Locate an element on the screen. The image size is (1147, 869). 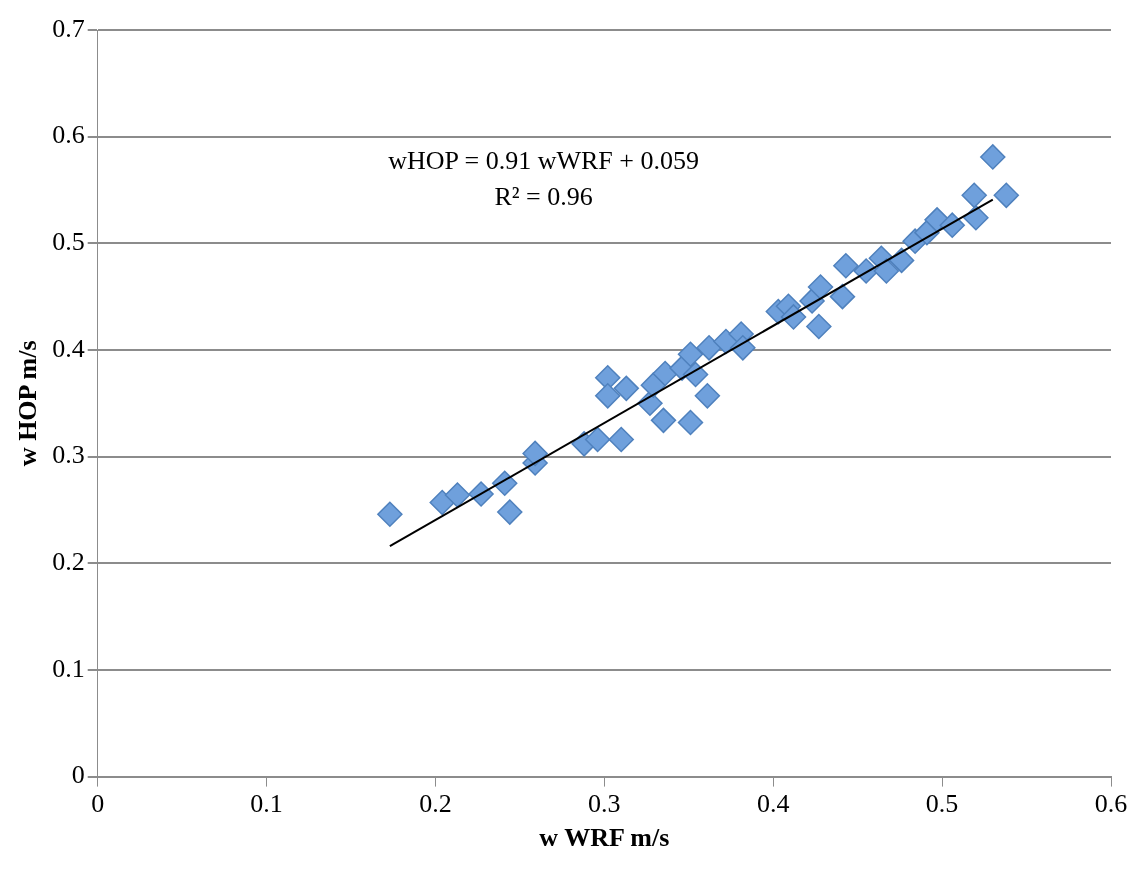
x-tick-label: 0.3 is located at coordinates (604, 804).